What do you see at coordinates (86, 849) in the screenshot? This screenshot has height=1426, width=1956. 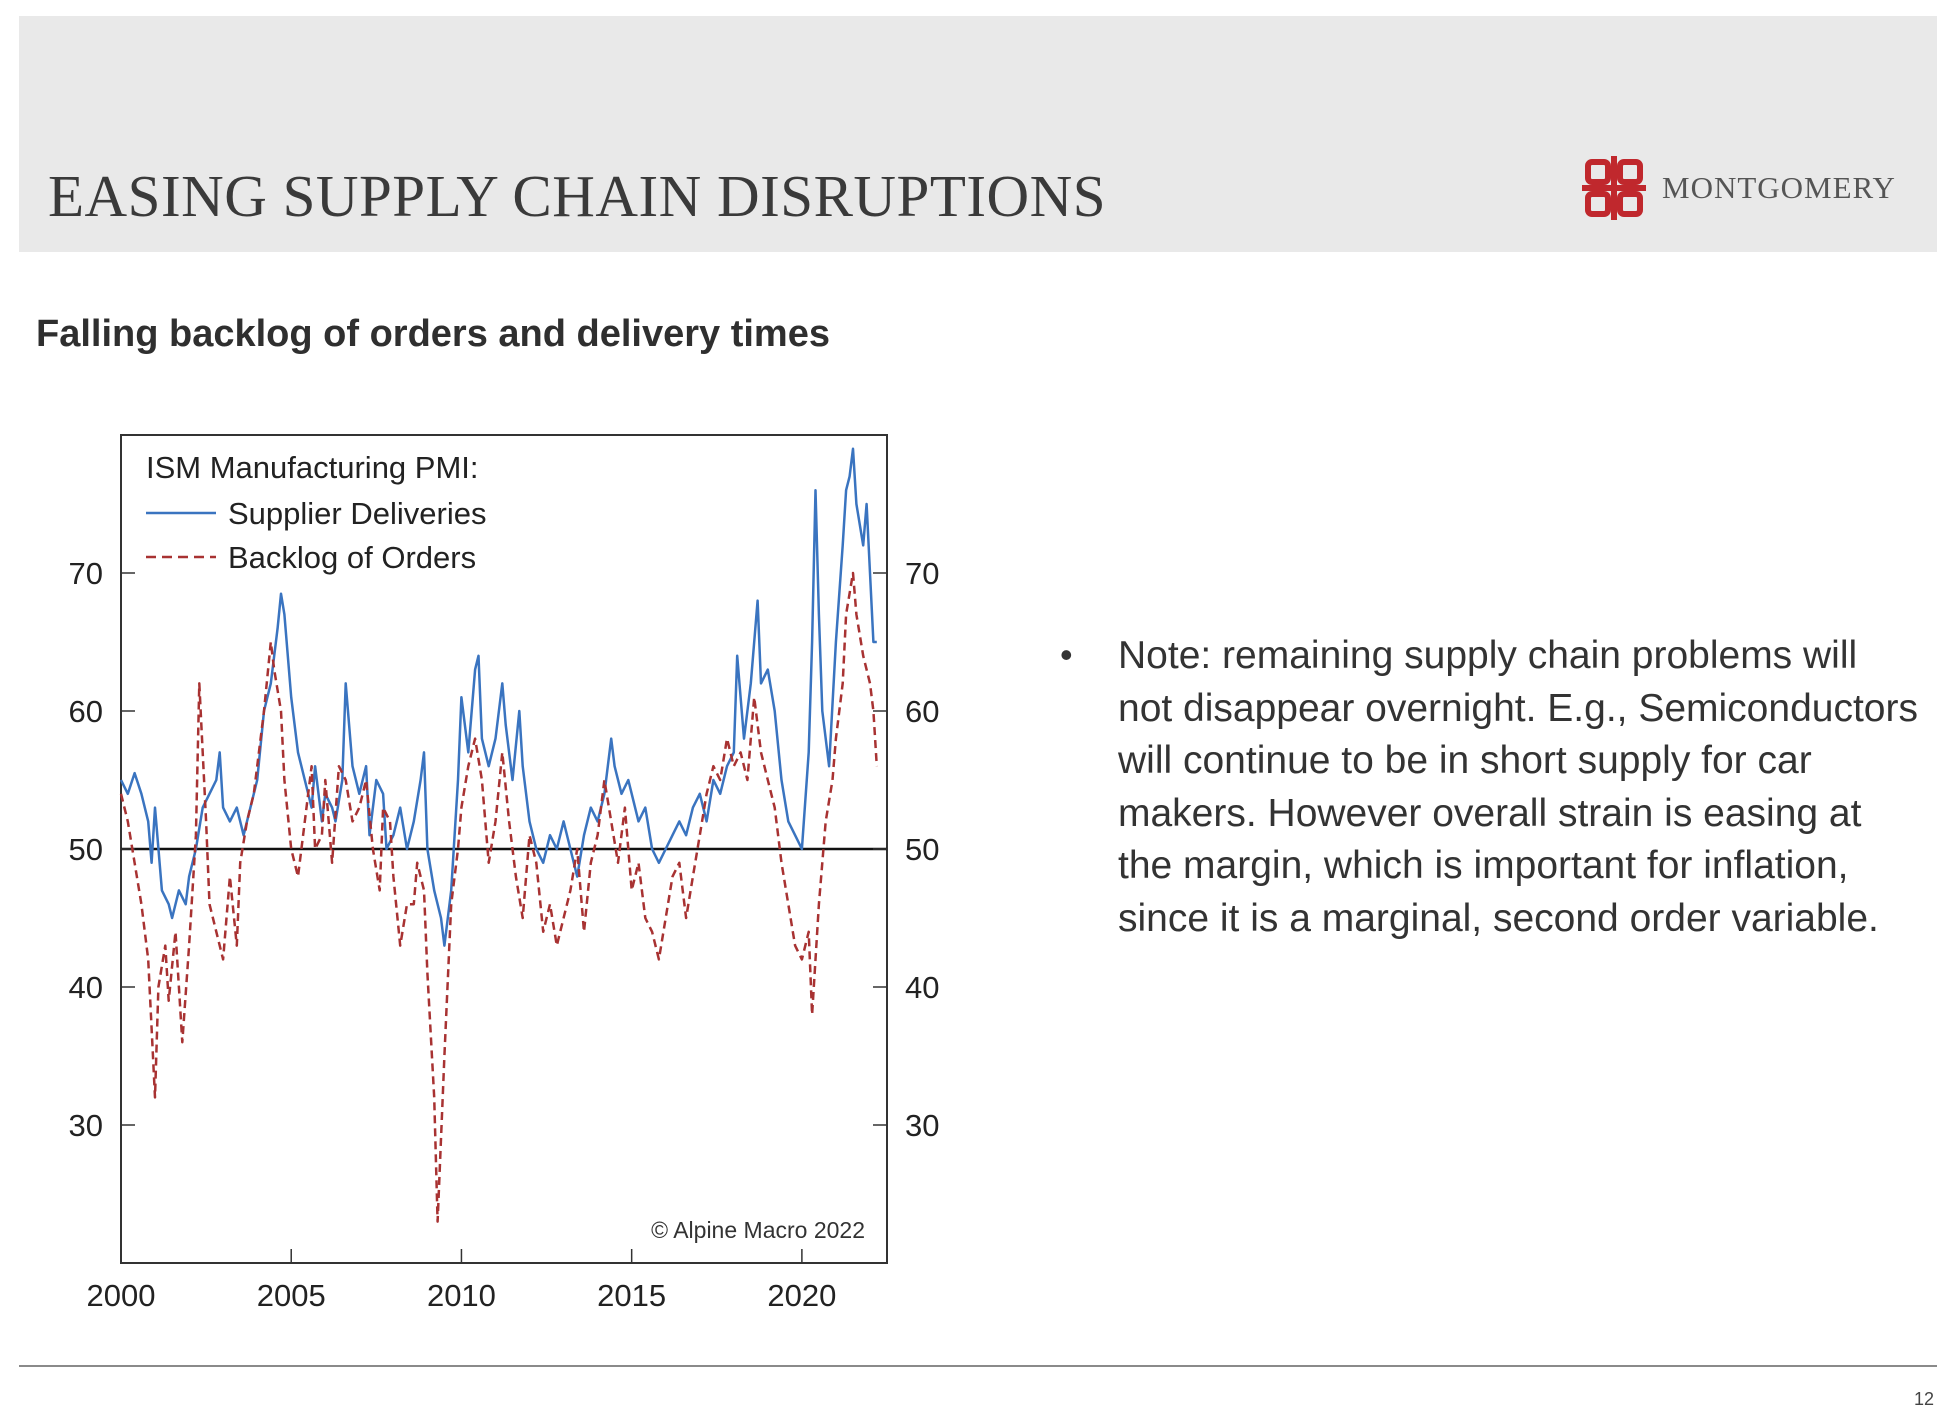 I see `y-tick-label-left: 50` at bounding box center [86, 849].